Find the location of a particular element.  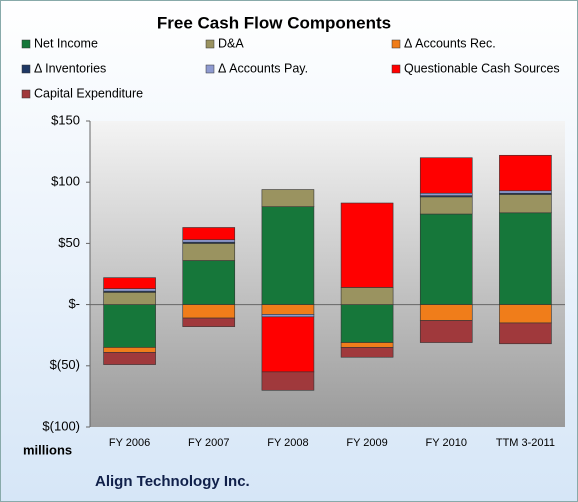

x-tick-label: FY 2010 is located at coordinates (446, 443).